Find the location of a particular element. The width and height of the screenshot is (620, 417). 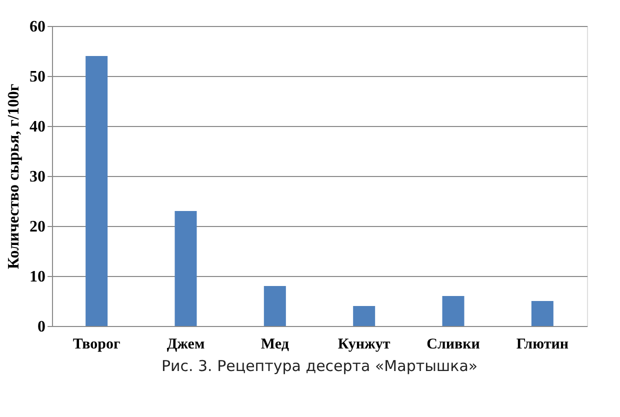

y-tick-label: 60 is located at coordinates (38, 27).